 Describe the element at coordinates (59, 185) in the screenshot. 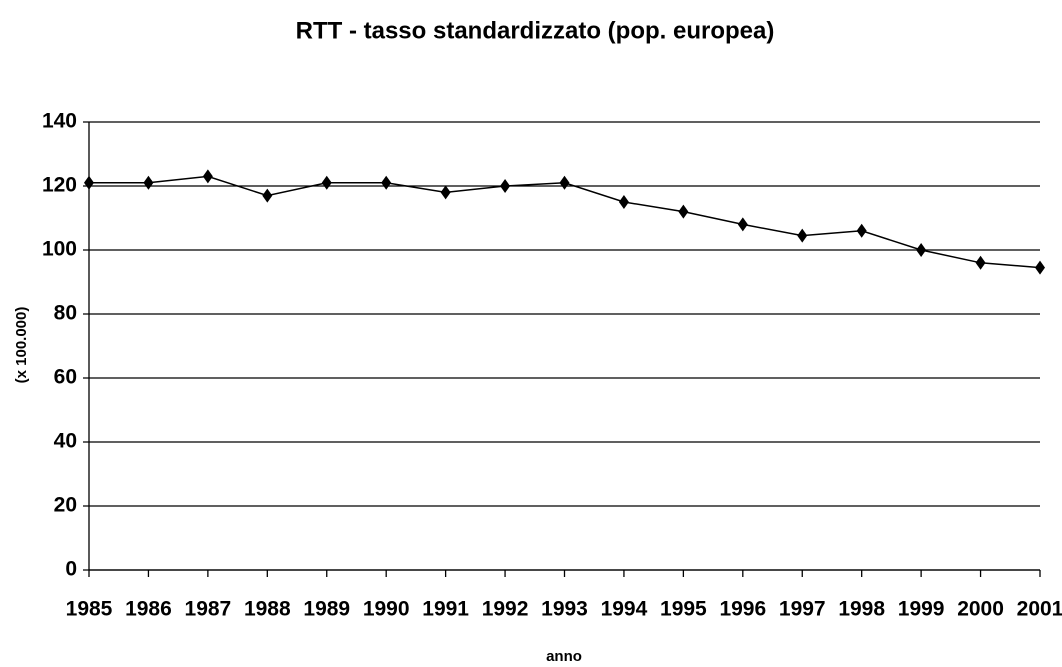

I see `y-tick-label: 120` at that location.